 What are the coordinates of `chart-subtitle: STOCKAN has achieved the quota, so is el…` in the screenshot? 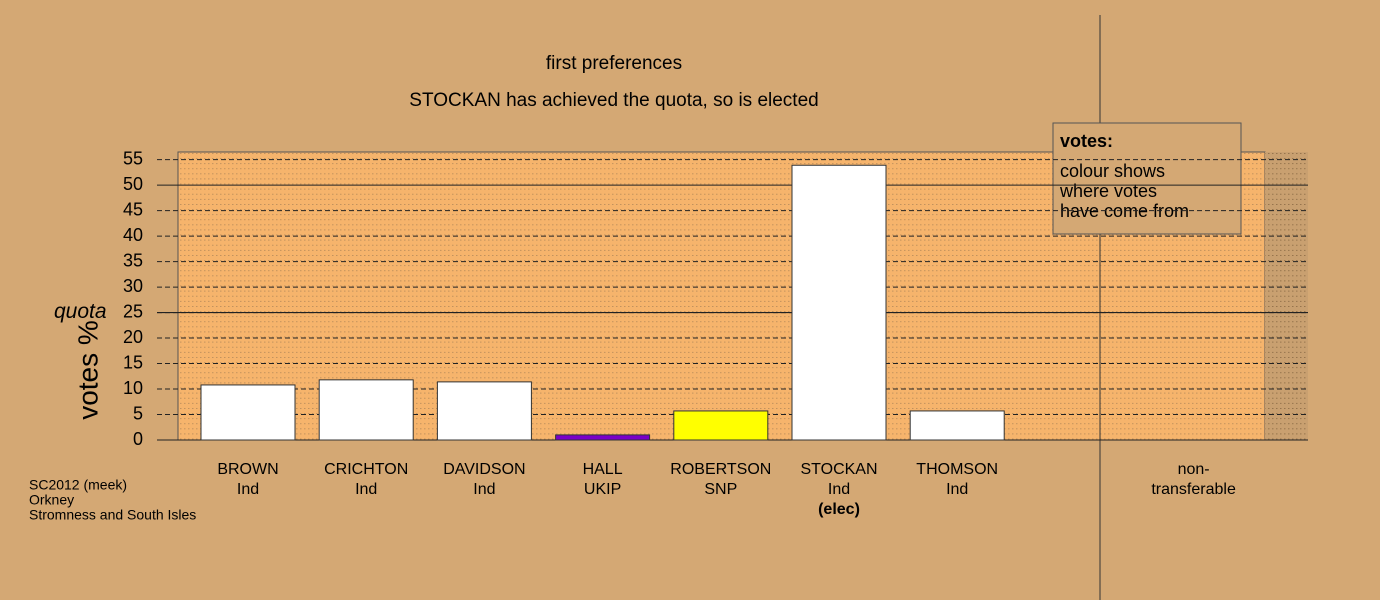 It's located at (613, 100).